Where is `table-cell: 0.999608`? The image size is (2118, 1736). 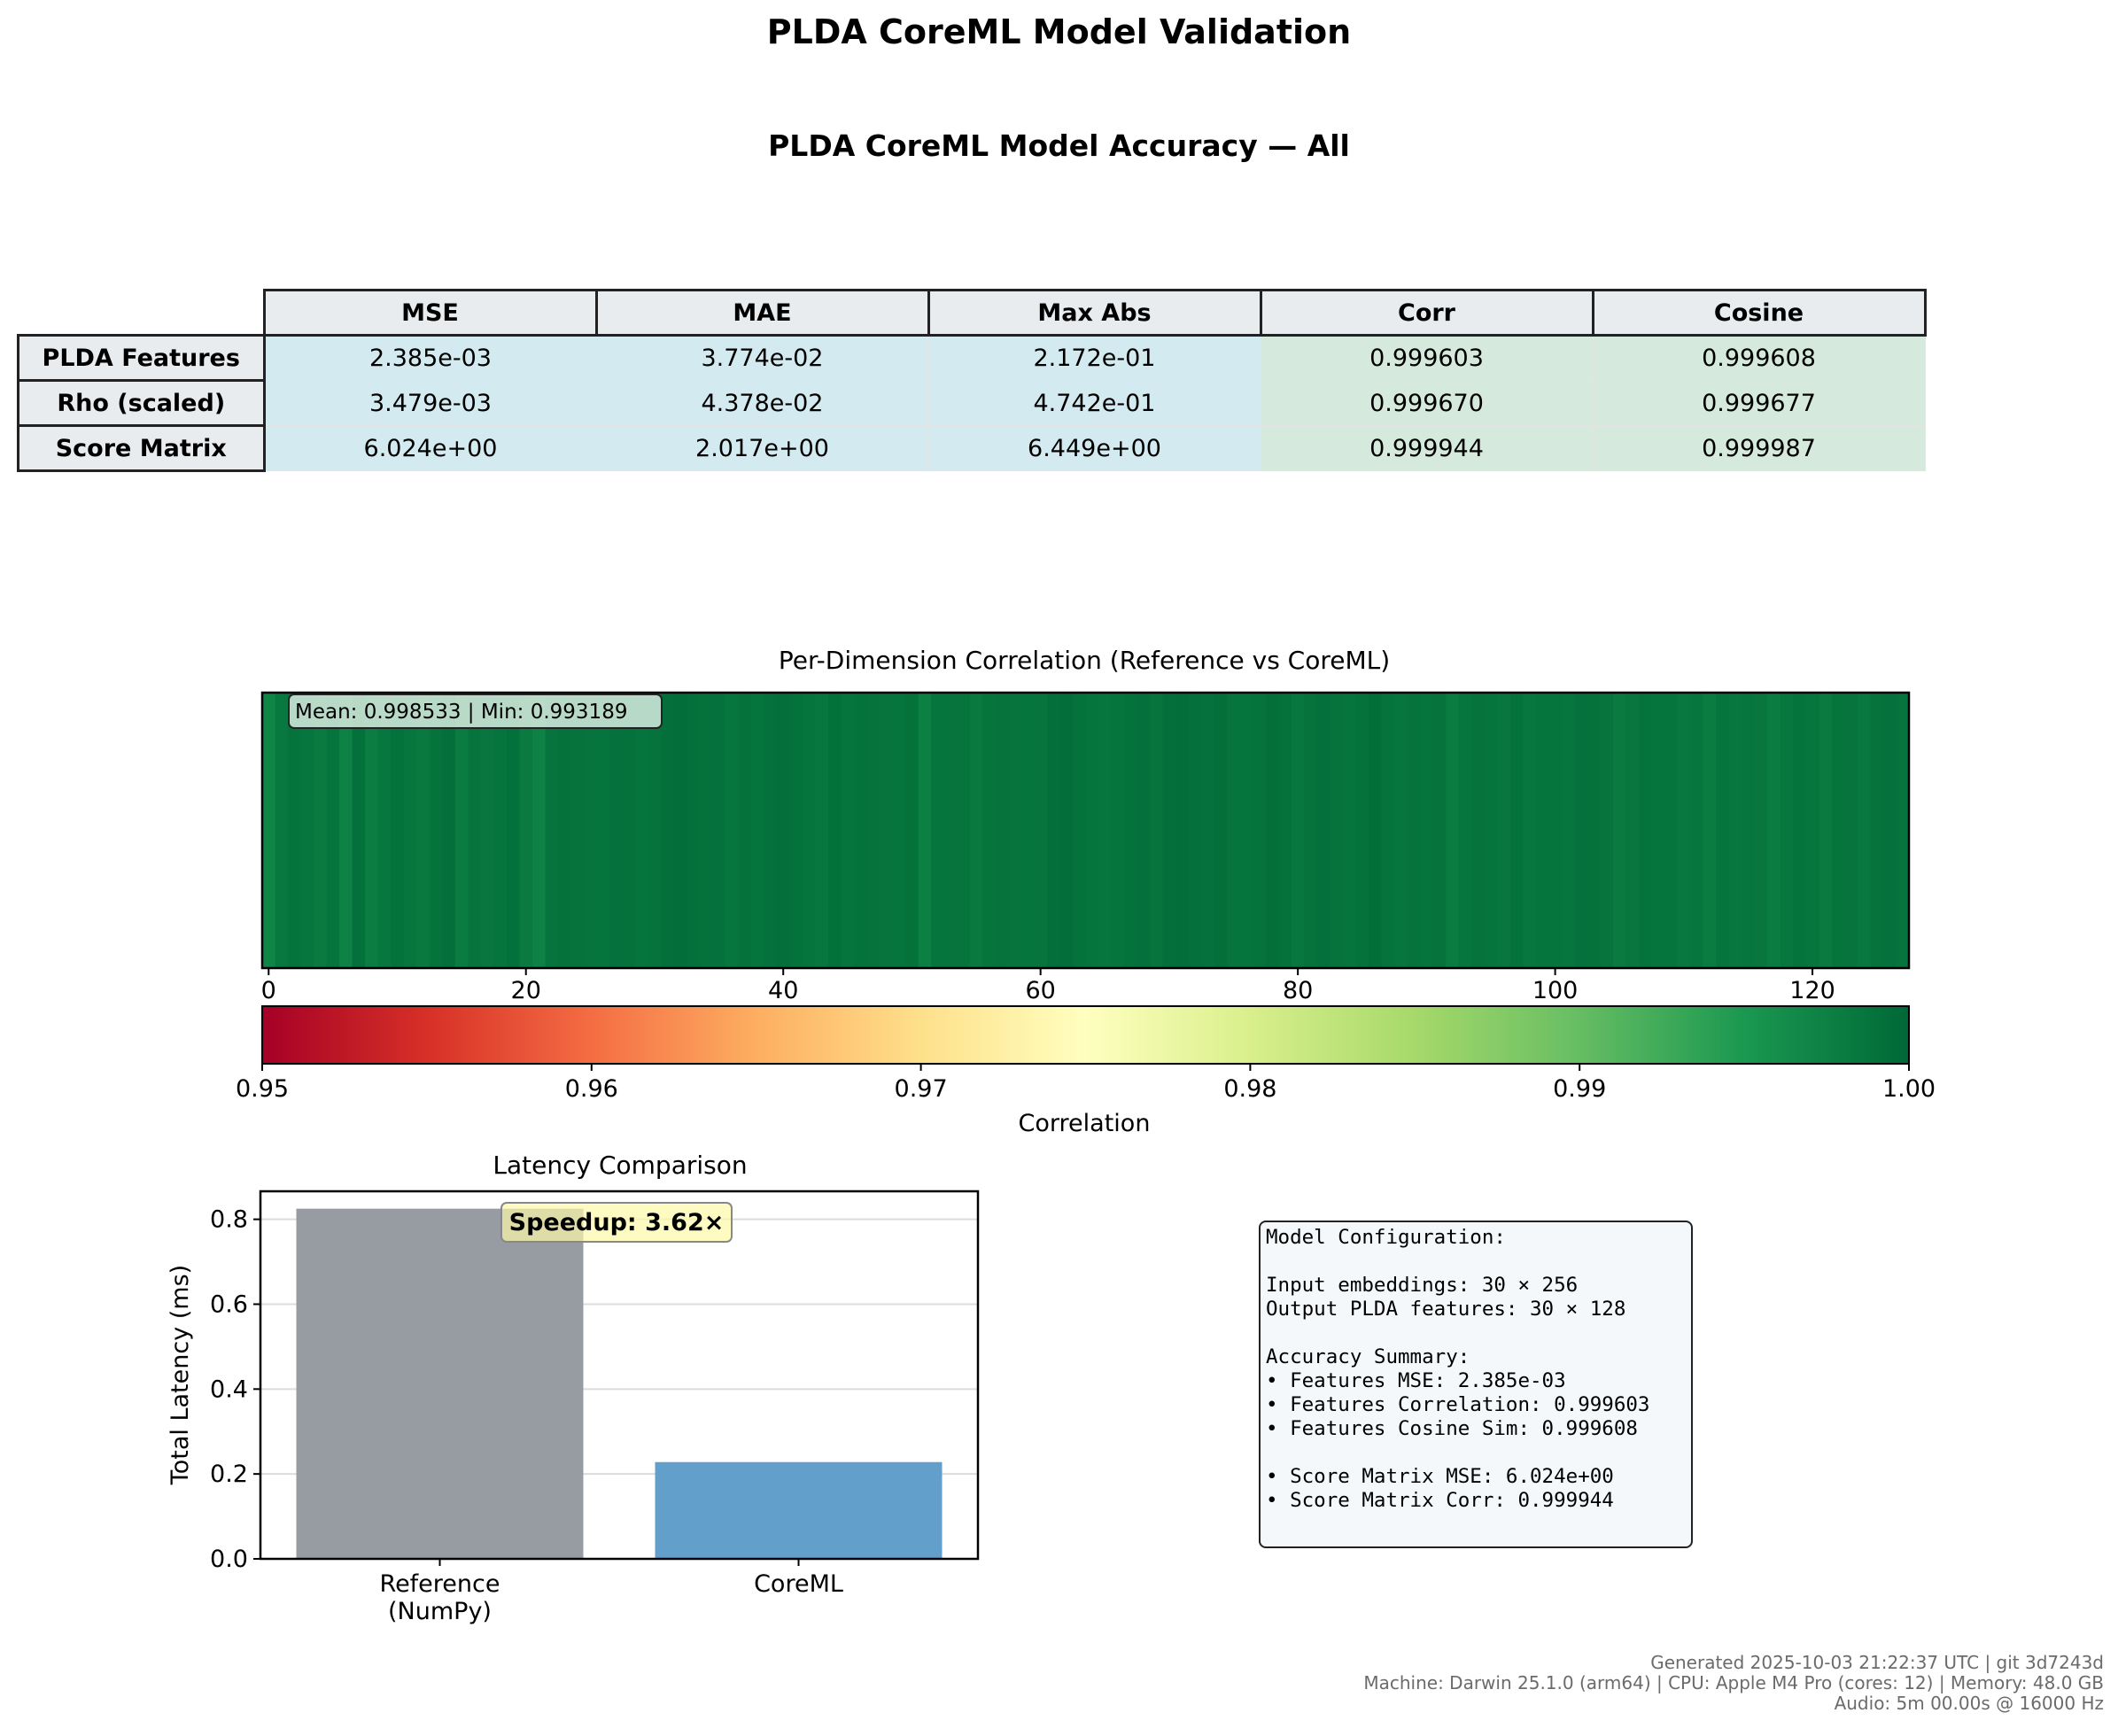 table-cell: 0.999608 is located at coordinates (1759, 358).